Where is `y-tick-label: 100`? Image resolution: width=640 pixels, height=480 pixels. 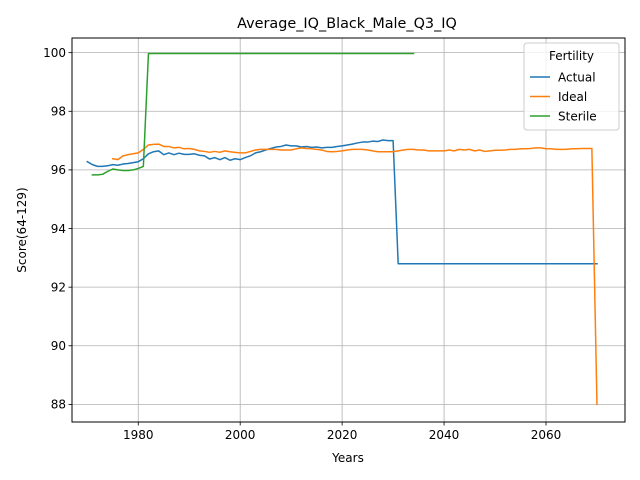 y-tick-label: 100 is located at coordinates (54, 53).